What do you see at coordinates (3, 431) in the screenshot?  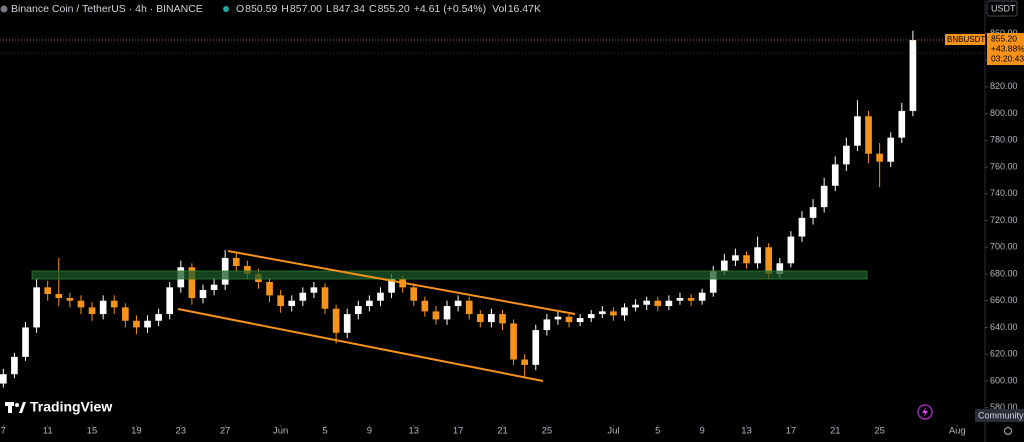 I see `x-tick-label: 7` at bounding box center [3, 431].